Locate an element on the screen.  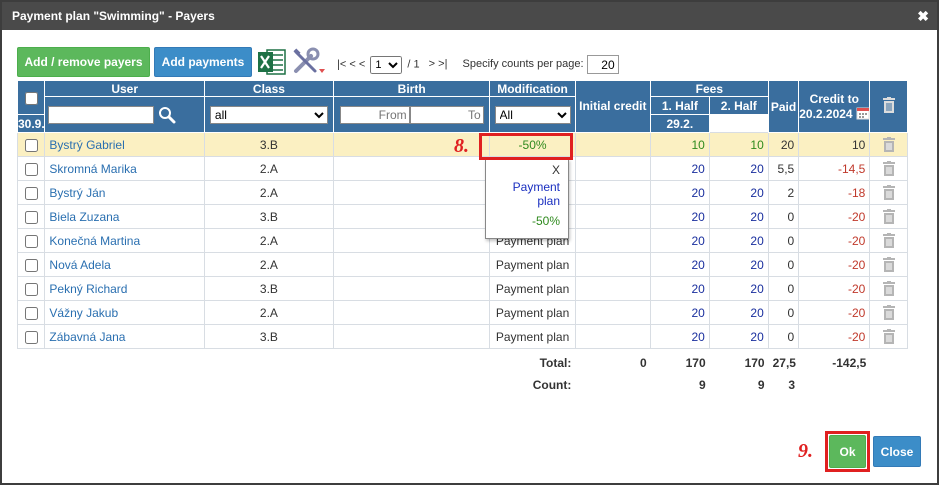
table-row: Bystrý Gabriel 3.B -50% 10 10 20 10 is located at coordinates (462, 144).